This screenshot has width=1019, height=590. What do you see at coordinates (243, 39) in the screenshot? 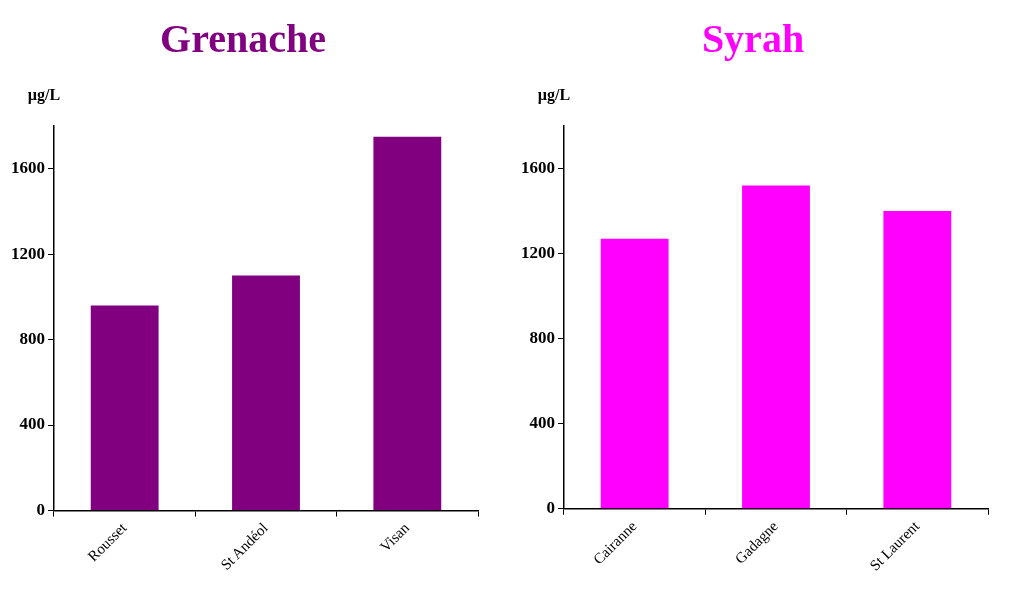
I see `chart-title: Grenache` at bounding box center [243, 39].